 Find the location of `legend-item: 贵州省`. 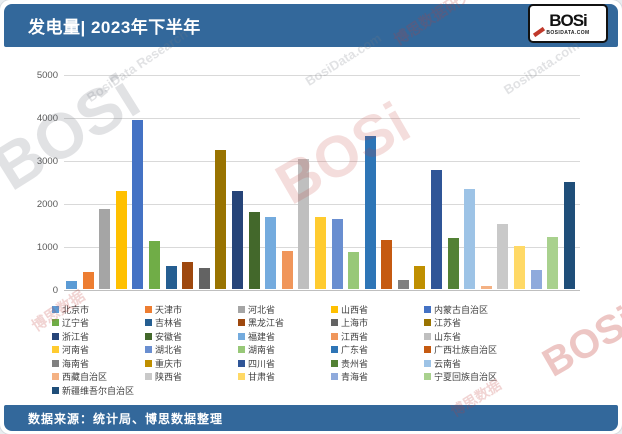

legend-item: 贵州省 is located at coordinates (377, 363).